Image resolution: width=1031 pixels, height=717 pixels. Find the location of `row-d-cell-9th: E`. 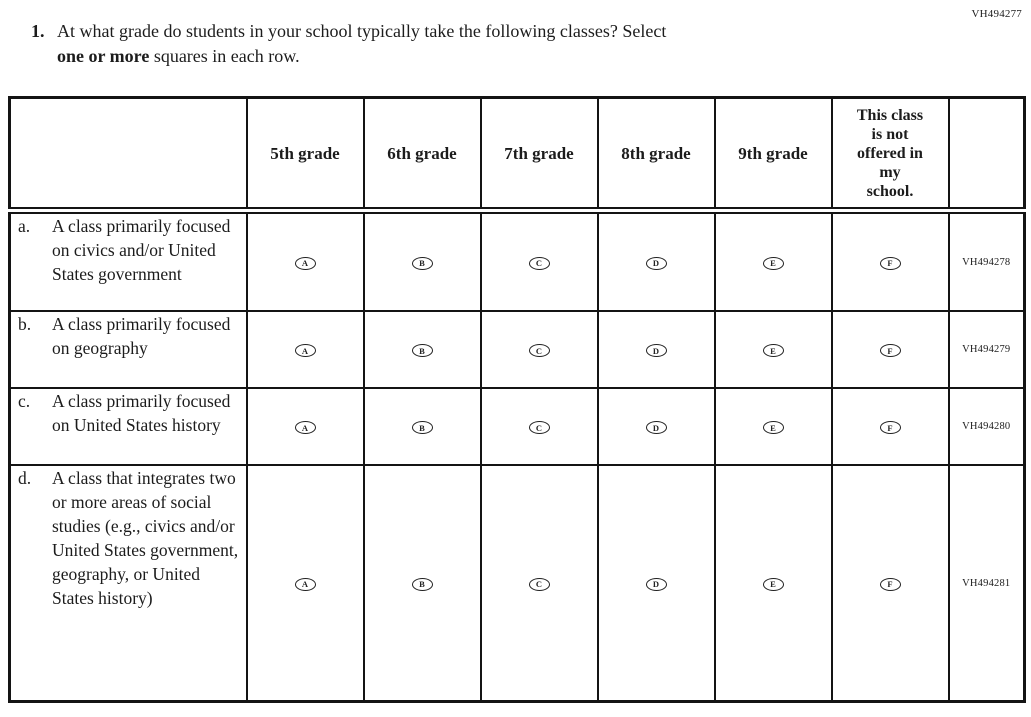

row-d-cell-9th: E is located at coordinates (773, 583).